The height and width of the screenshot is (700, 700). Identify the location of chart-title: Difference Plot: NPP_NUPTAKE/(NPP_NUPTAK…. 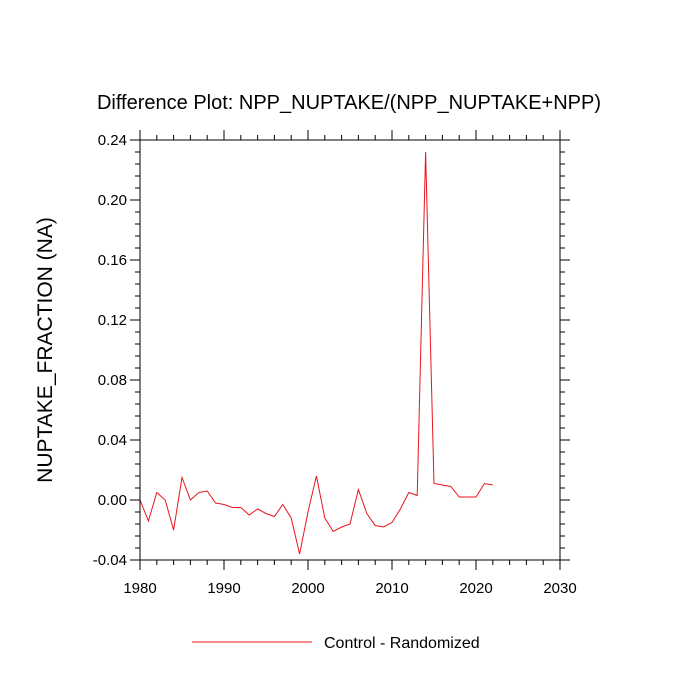
(349, 103).